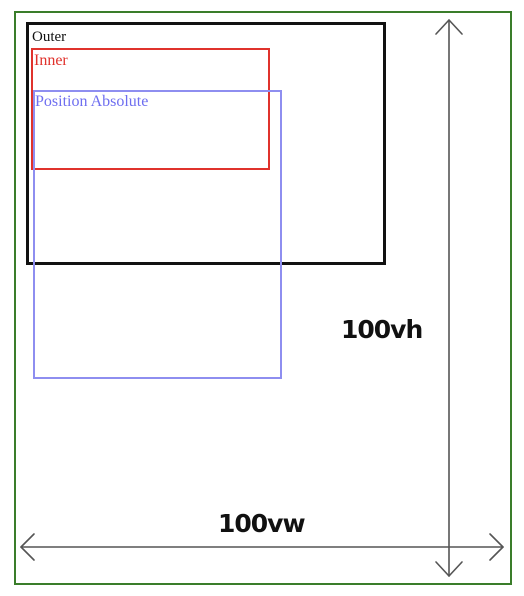 This screenshot has height=596, width=524. I want to click on viewport-height-label: 100vh, so click(382, 329).